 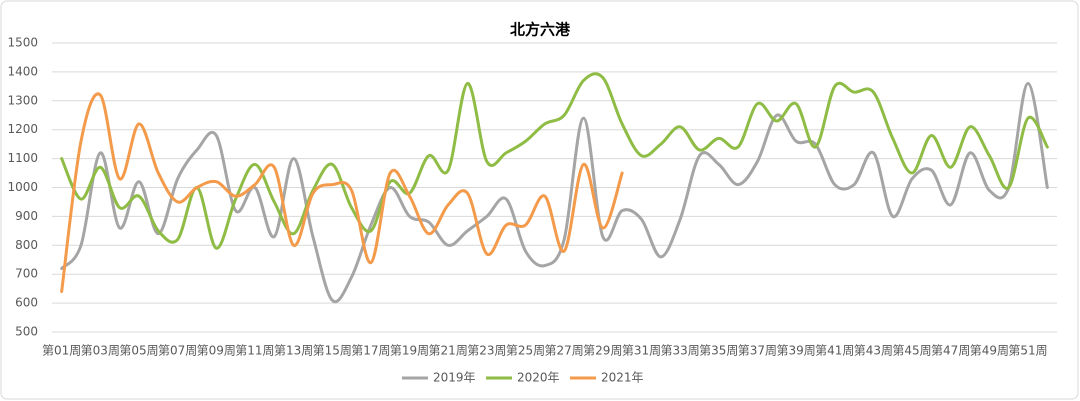 What do you see at coordinates (22, 129) in the screenshot?
I see `y-tick-label: 1200` at bounding box center [22, 129].